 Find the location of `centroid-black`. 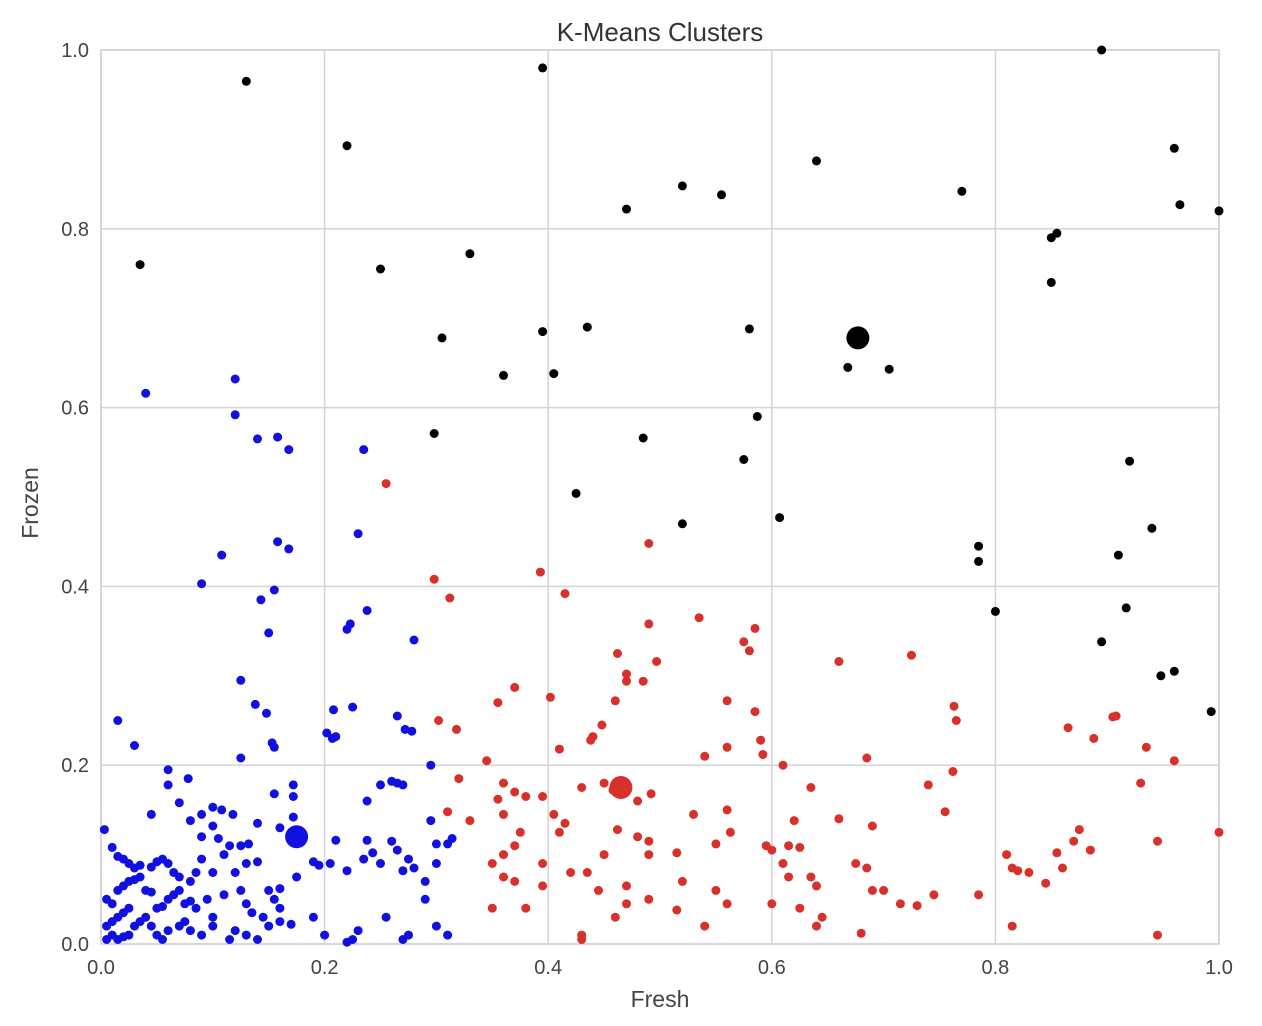

centroid-black is located at coordinates (858, 338).